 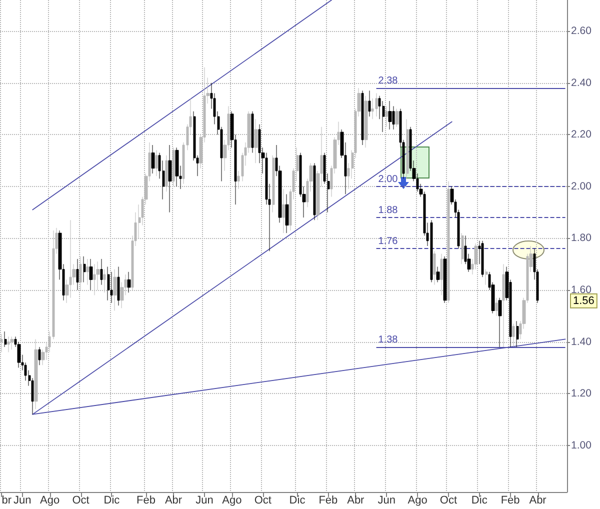 What do you see at coordinates (388, 210) in the screenshot?
I see `ref-line-label: 1.88` at bounding box center [388, 210].